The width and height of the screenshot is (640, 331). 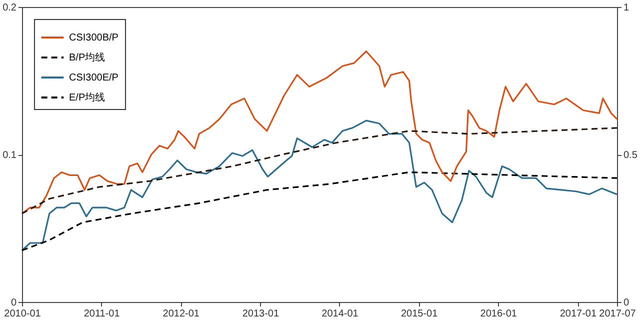 I want to click on x-tick-label: 2013-01, so click(x=261, y=314).